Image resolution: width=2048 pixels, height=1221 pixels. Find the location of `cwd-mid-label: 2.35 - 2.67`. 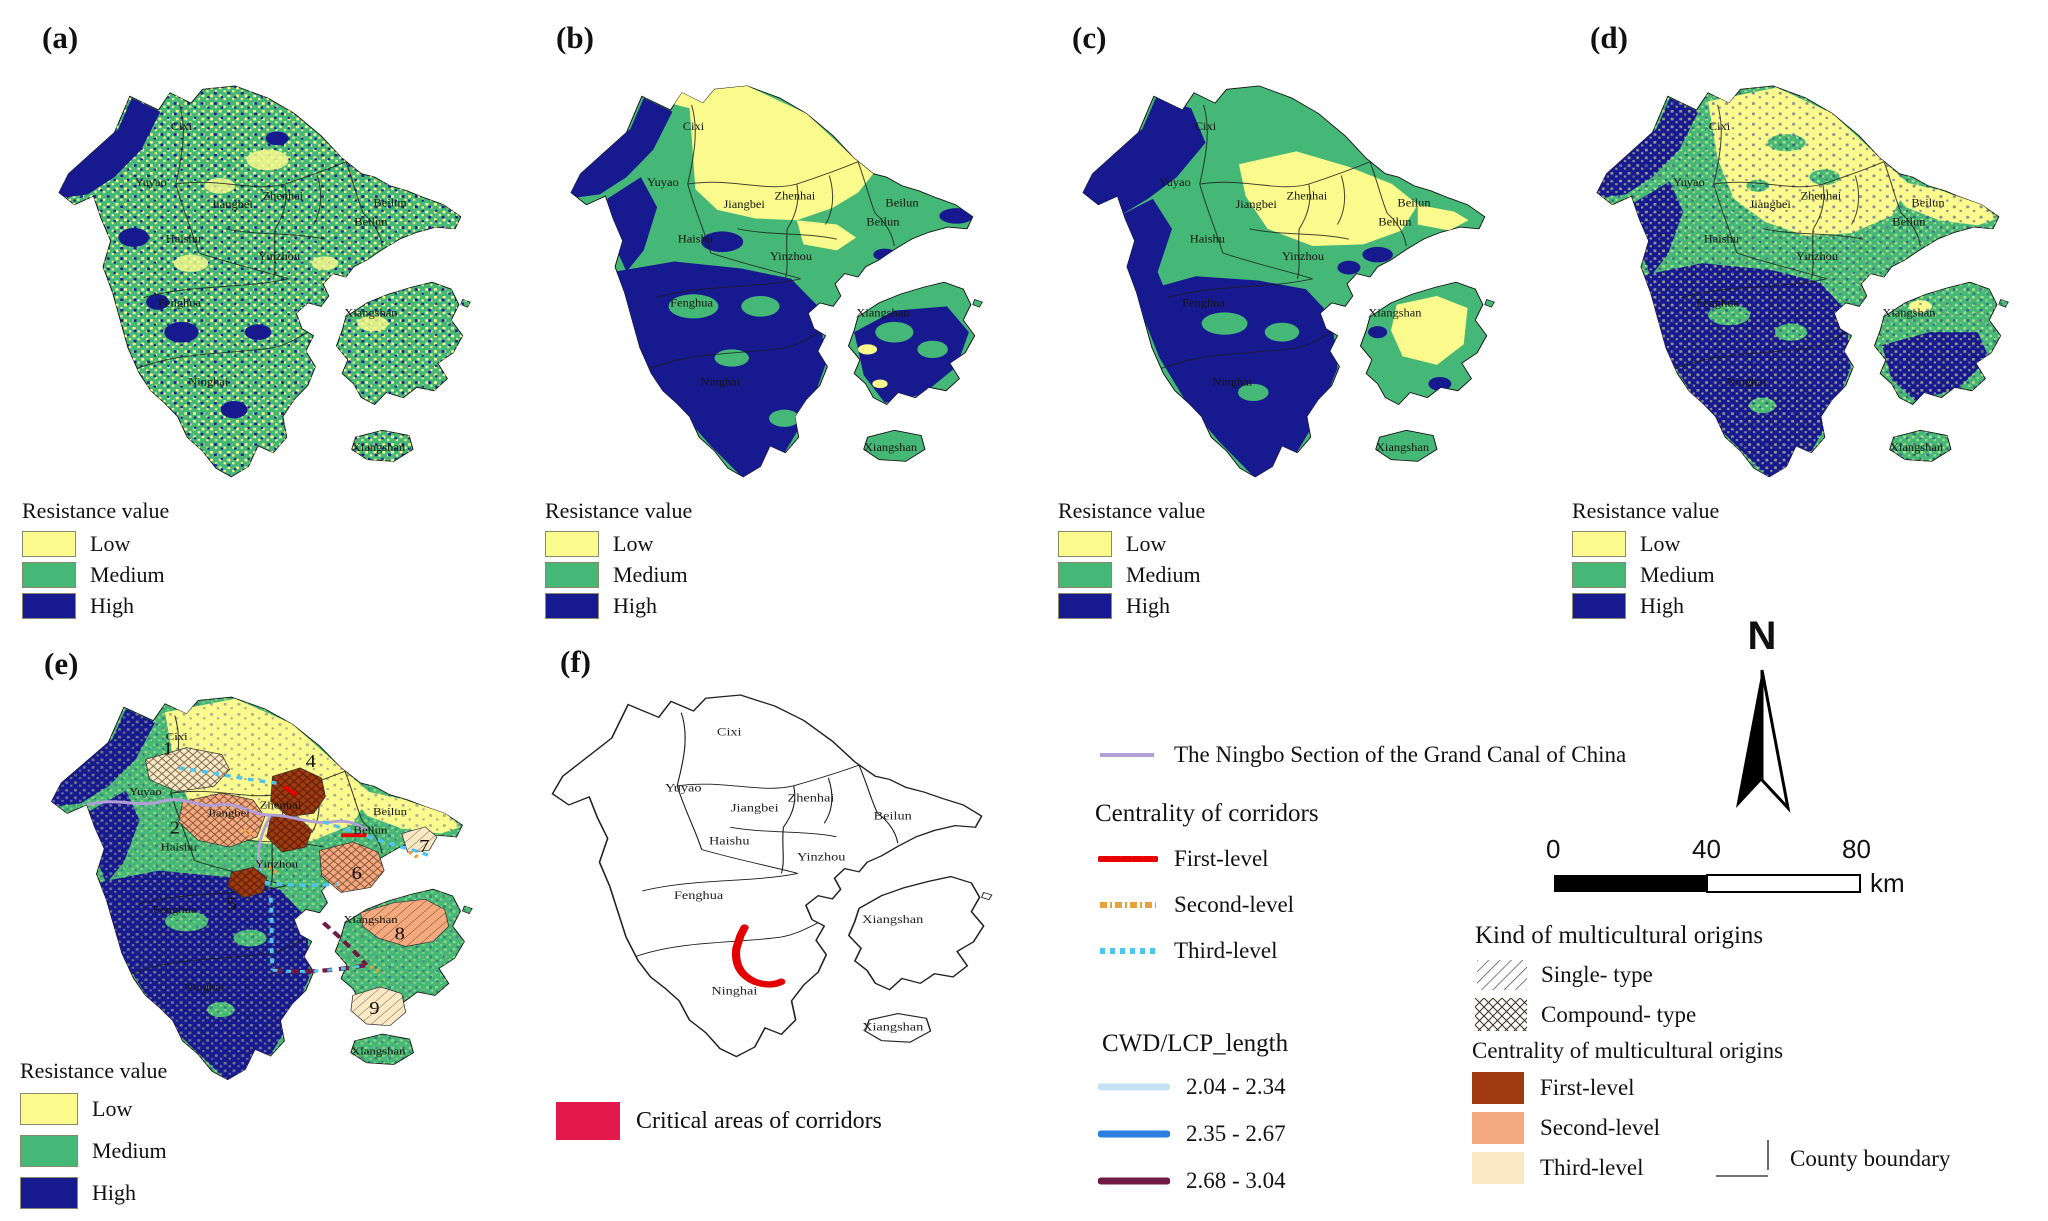

cwd-mid-label: 2.35 - 2.67 is located at coordinates (1236, 1133).